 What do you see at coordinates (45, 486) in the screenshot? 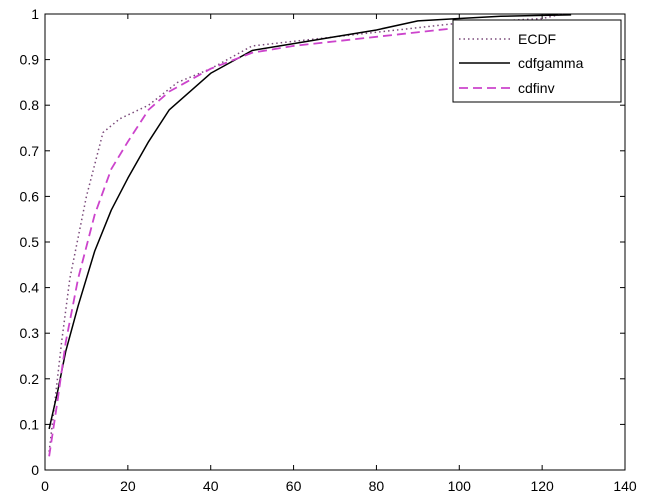
I see `x-tick-label: 0` at bounding box center [45, 486].